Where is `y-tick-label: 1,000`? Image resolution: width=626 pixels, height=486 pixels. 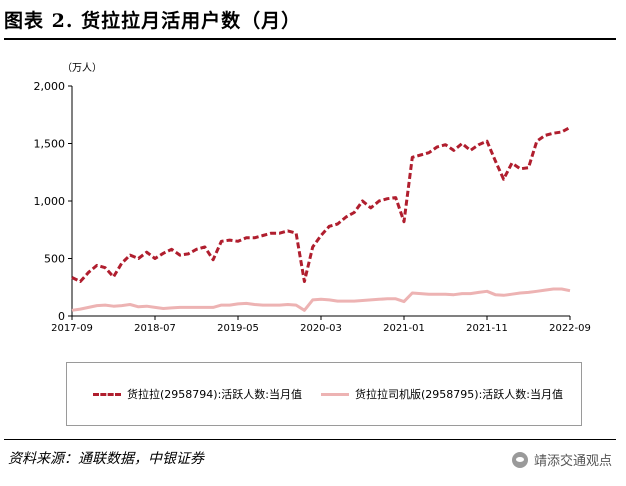
y-tick-label: 1,000 is located at coordinates (50, 201).